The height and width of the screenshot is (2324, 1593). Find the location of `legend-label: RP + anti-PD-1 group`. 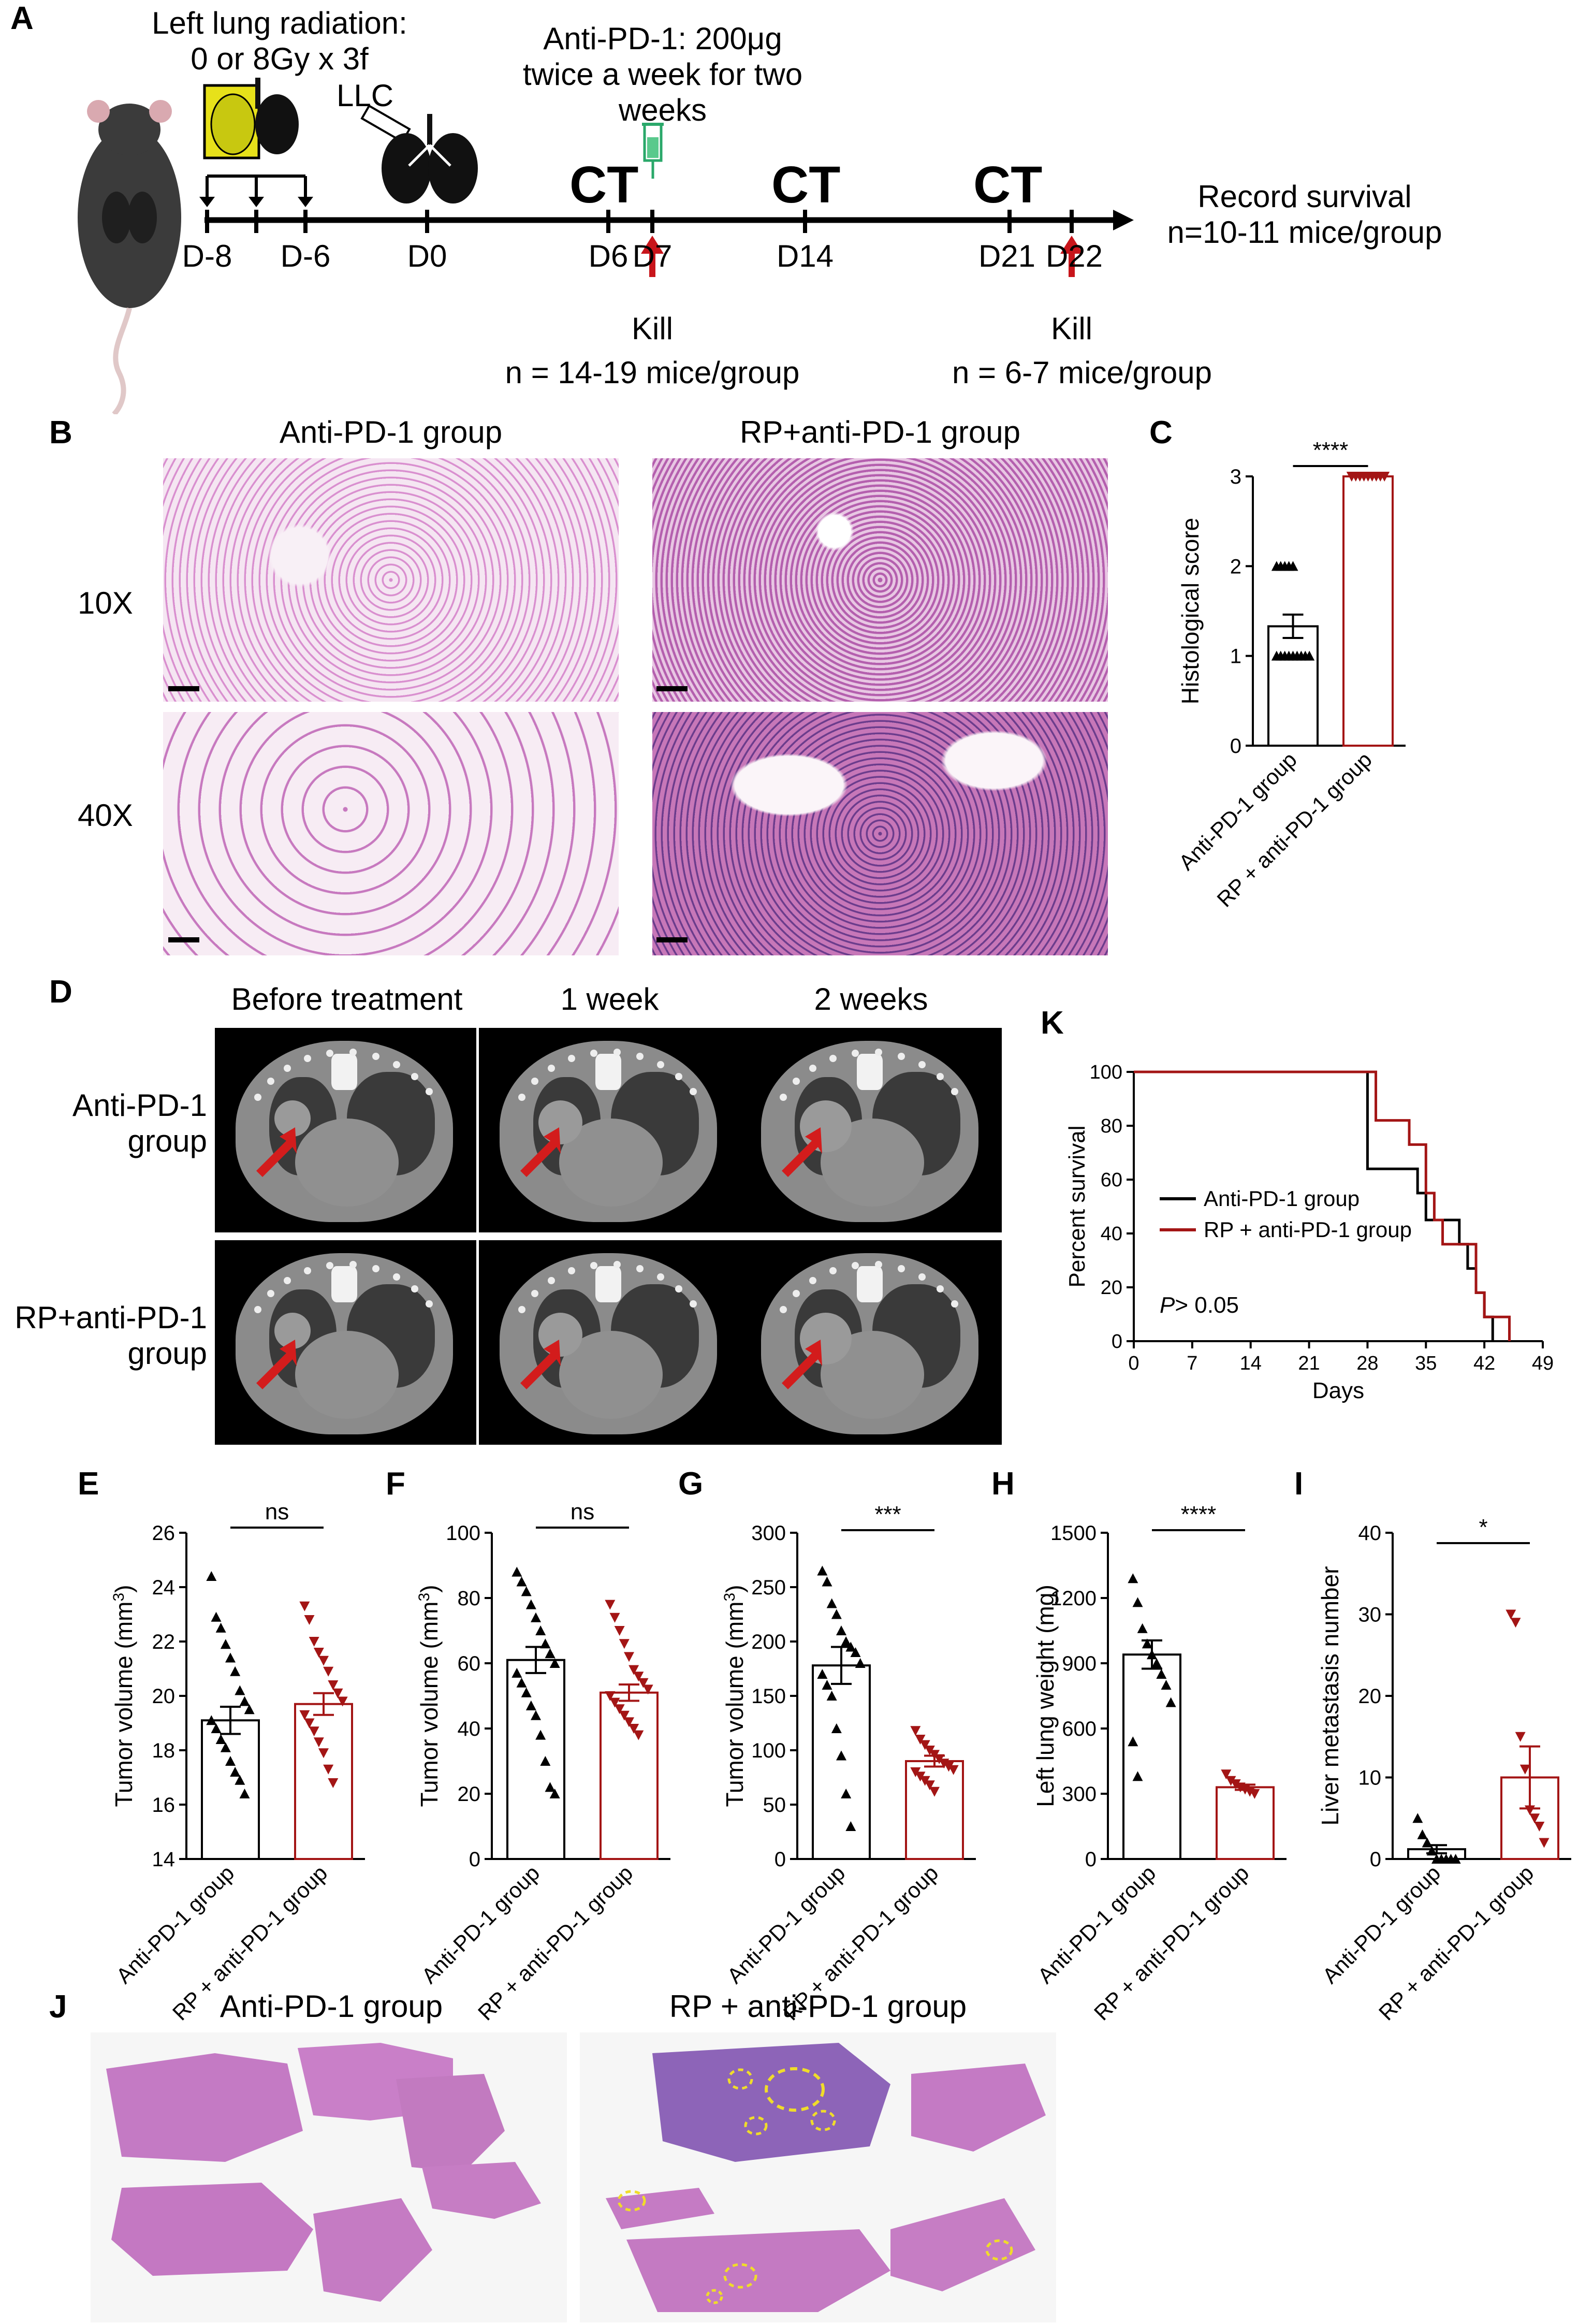

legend-label: RP + anti-PD-1 group is located at coordinates (1308, 1229).